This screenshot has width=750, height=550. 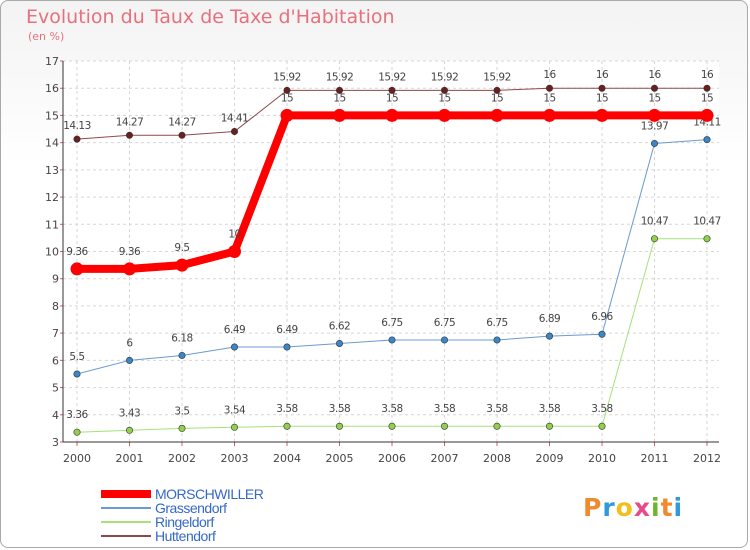 I want to click on data-label-grassendorf: 6.62, so click(x=339, y=326).